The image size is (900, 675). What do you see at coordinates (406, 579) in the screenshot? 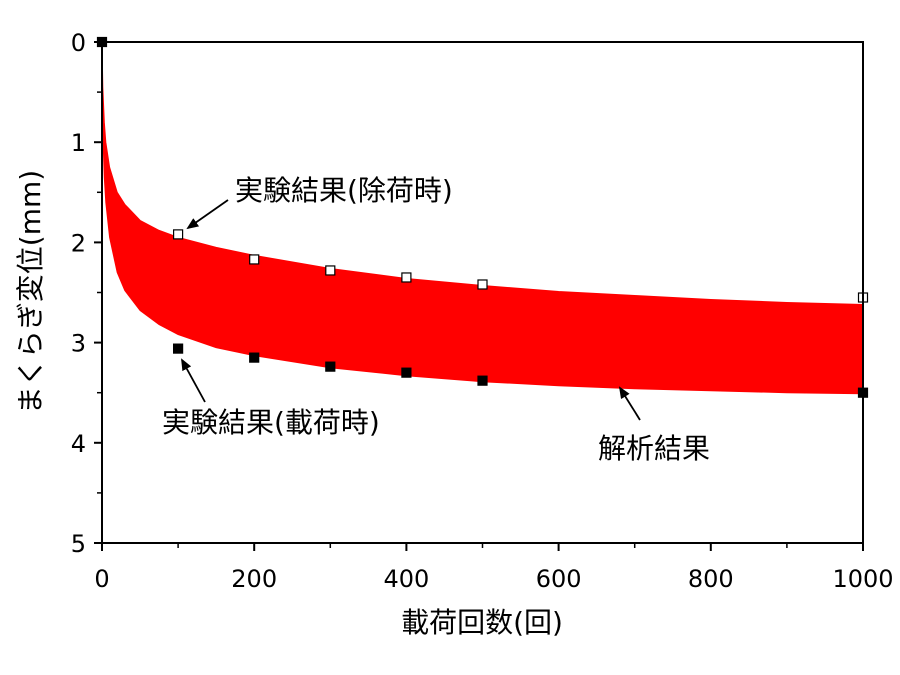
I see `x-tick-label-2: 400` at bounding box center [406, 579].